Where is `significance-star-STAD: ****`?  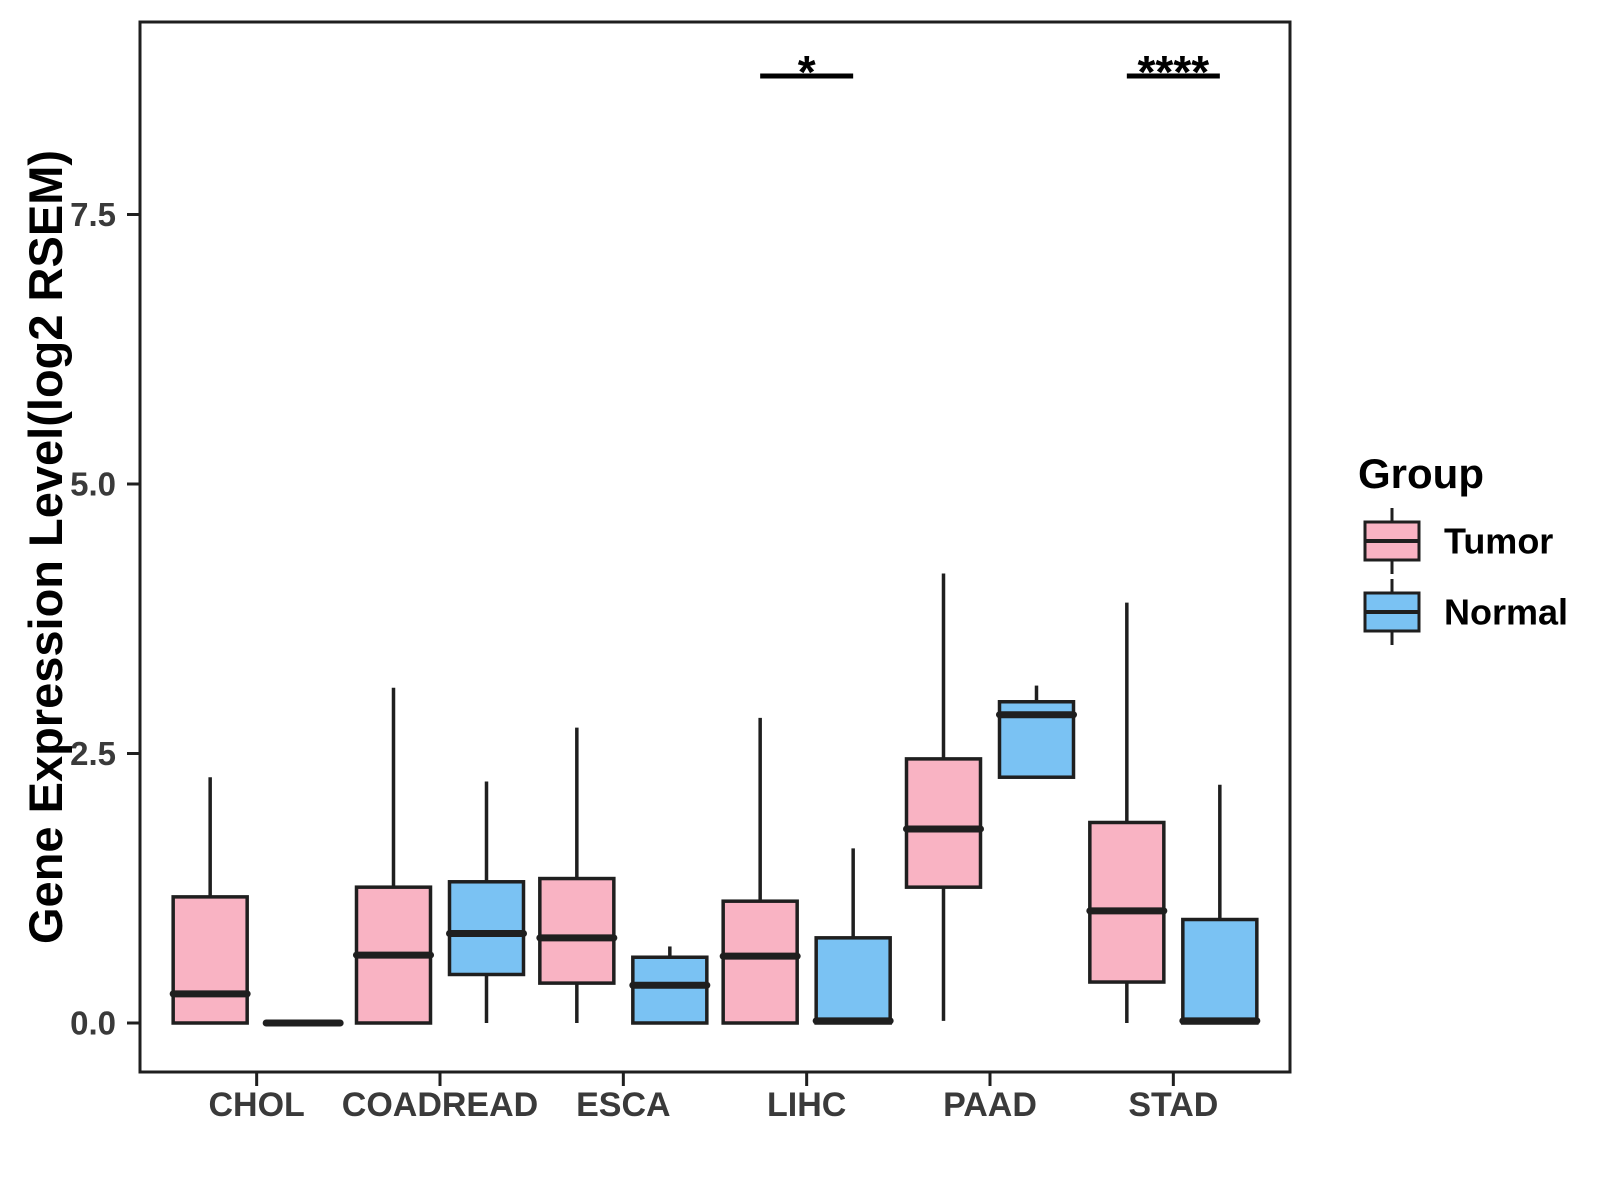 significance-star-STAD: **** is located at coordinates (1174, 72).